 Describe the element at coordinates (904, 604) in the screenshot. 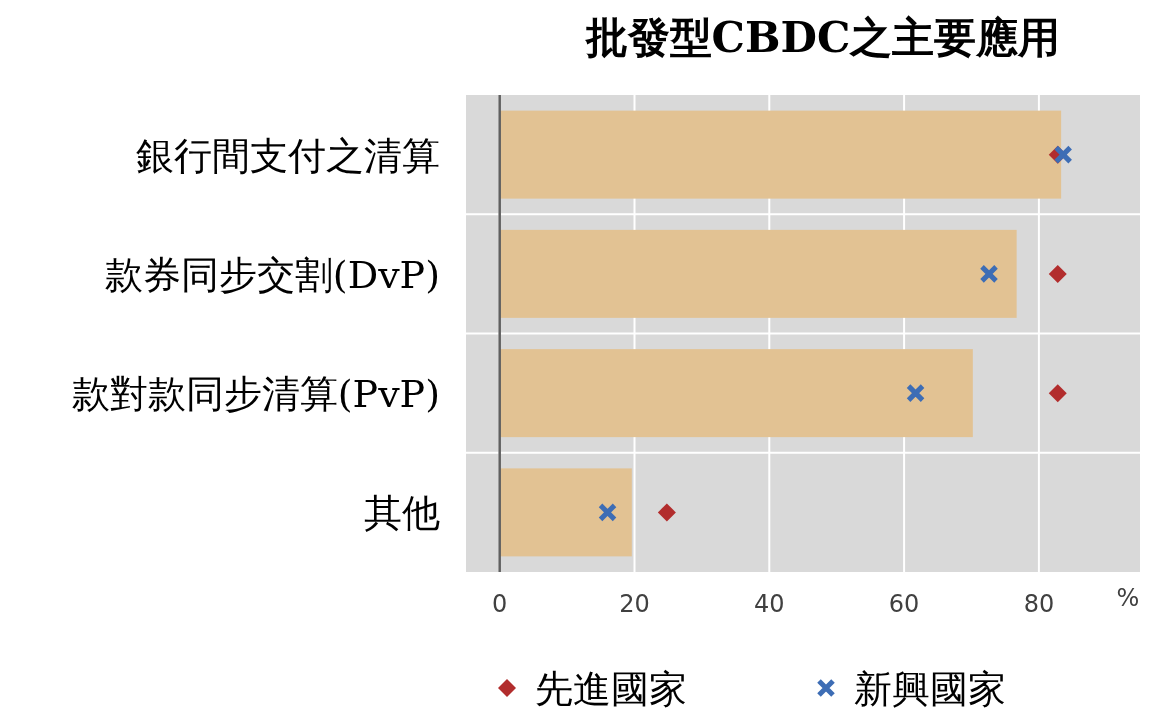

I see `x-tick-label: 60` at that location.